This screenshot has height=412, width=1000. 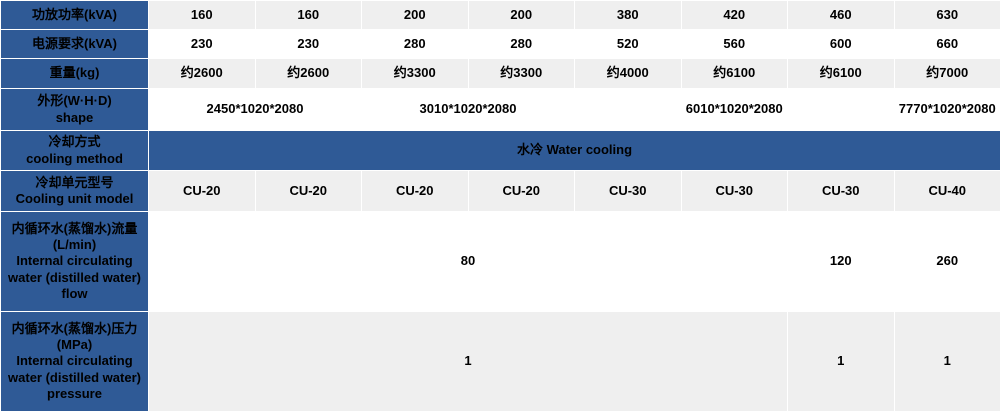 What do you see at coordinates (841, 191) in the screenshot?
I see `cell-cooling-unit-7: CU-30` at bounding box center [841, 191].